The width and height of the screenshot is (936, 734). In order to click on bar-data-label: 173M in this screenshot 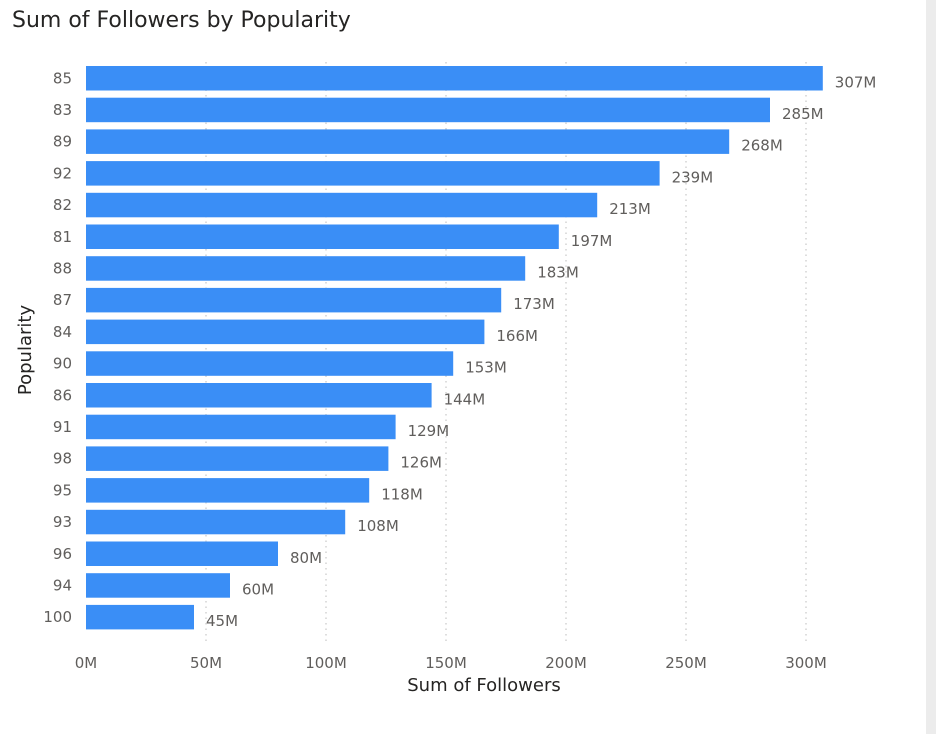, I will do `click(534, 304)`.